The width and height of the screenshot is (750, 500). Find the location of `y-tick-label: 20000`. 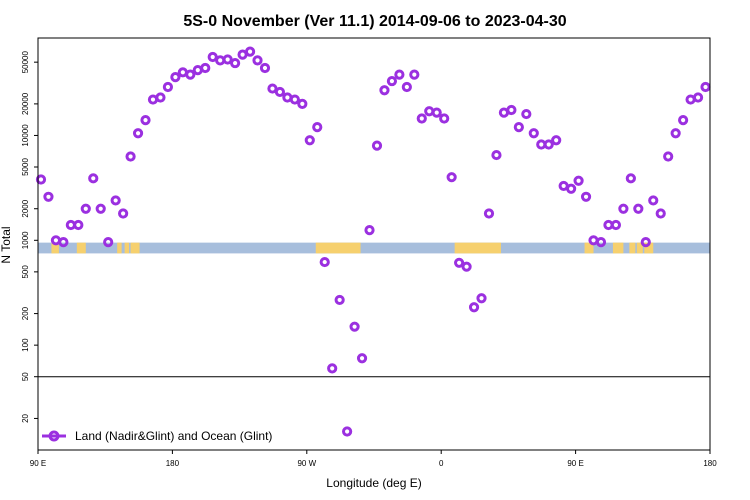

y-tick-label: 20000 is located at coordinates (25, 103).